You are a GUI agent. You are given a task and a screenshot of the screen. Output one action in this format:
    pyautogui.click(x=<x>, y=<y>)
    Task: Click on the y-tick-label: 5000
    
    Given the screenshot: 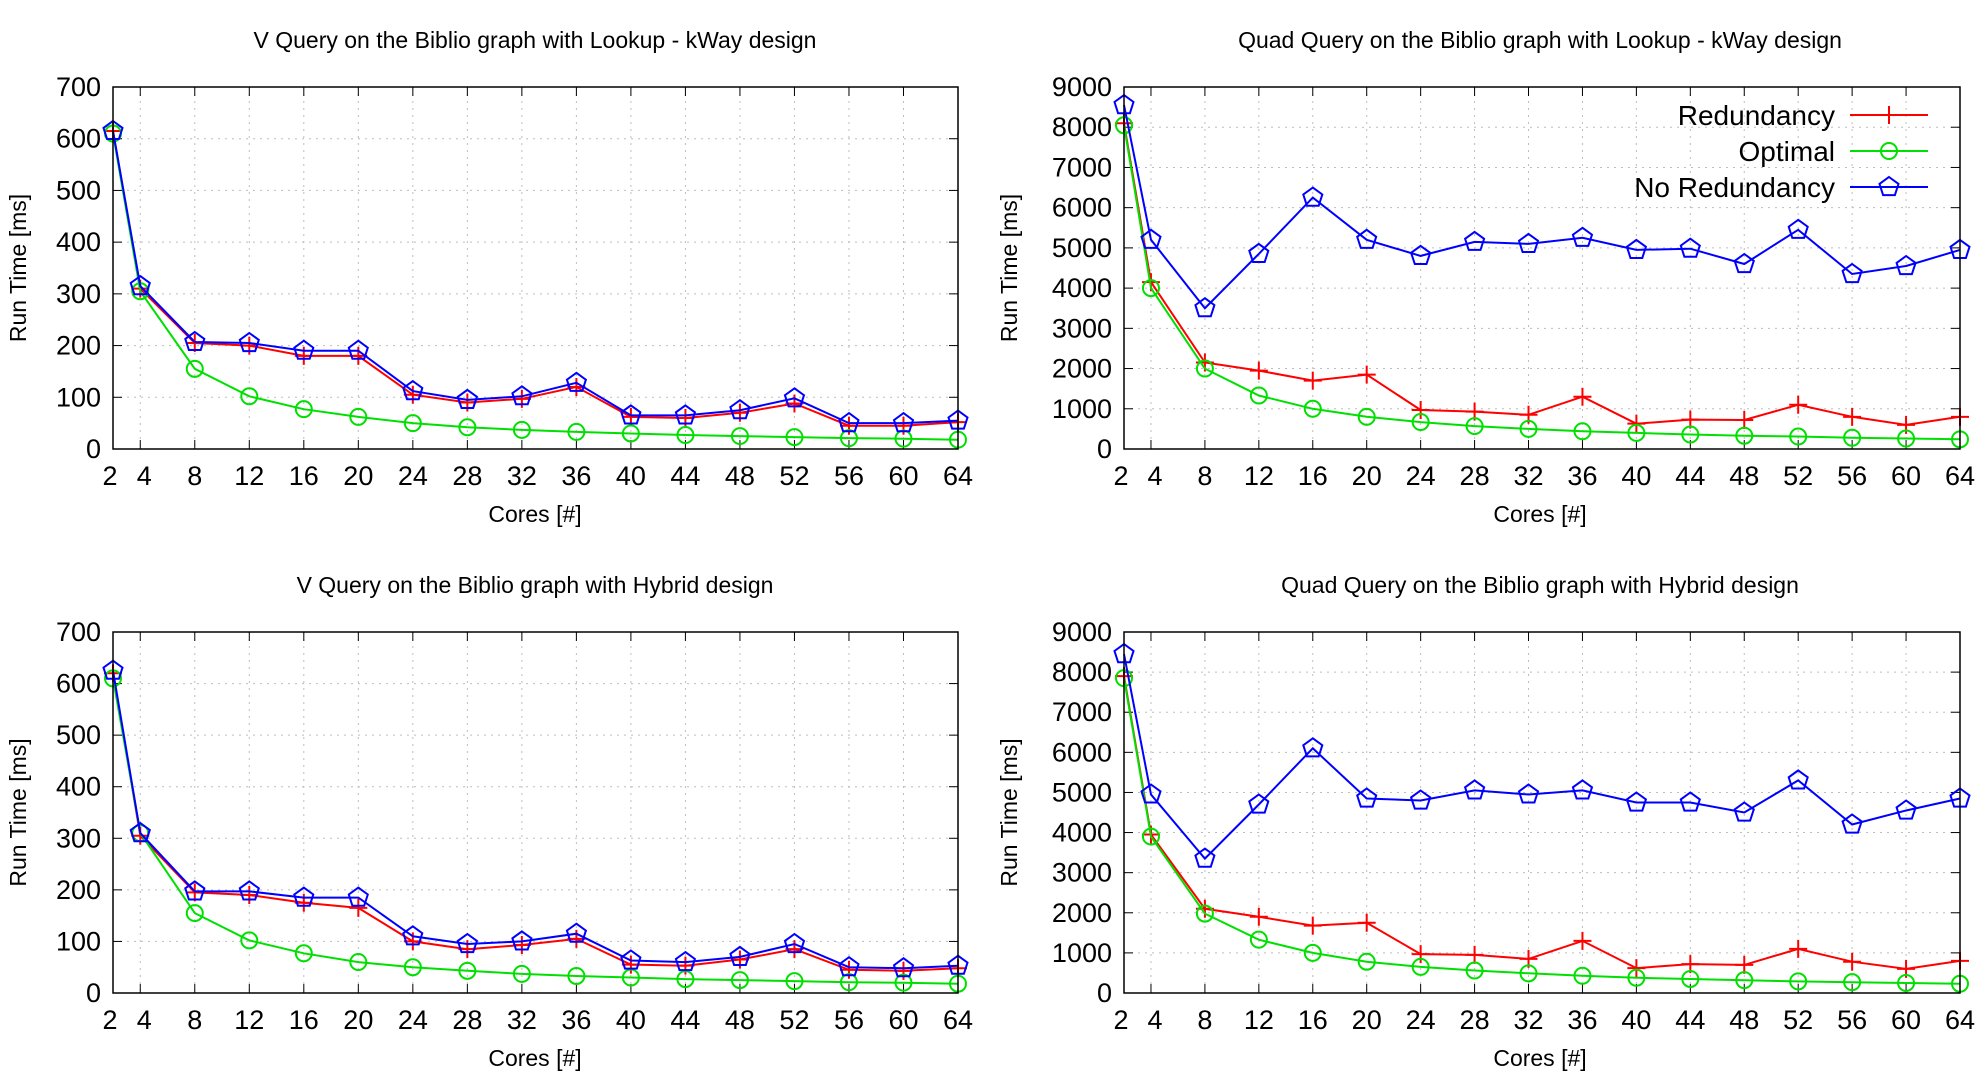 What is the action you would take?
    pyautogui.click(x=1082, y=792)
    